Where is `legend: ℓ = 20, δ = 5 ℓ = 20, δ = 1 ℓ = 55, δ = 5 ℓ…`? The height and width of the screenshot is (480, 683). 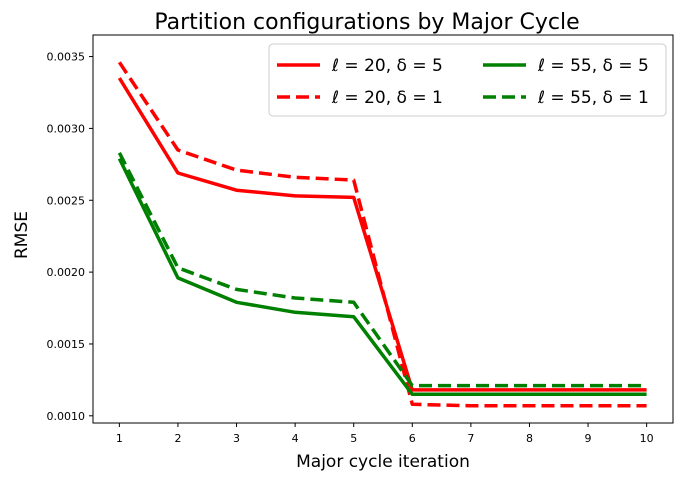
legend: ℓ = 20, δ = 5 ℓ = 20, δ = 1 ℓ = 55, δ = 5 ℓ… is located at coordinates (467, 80).